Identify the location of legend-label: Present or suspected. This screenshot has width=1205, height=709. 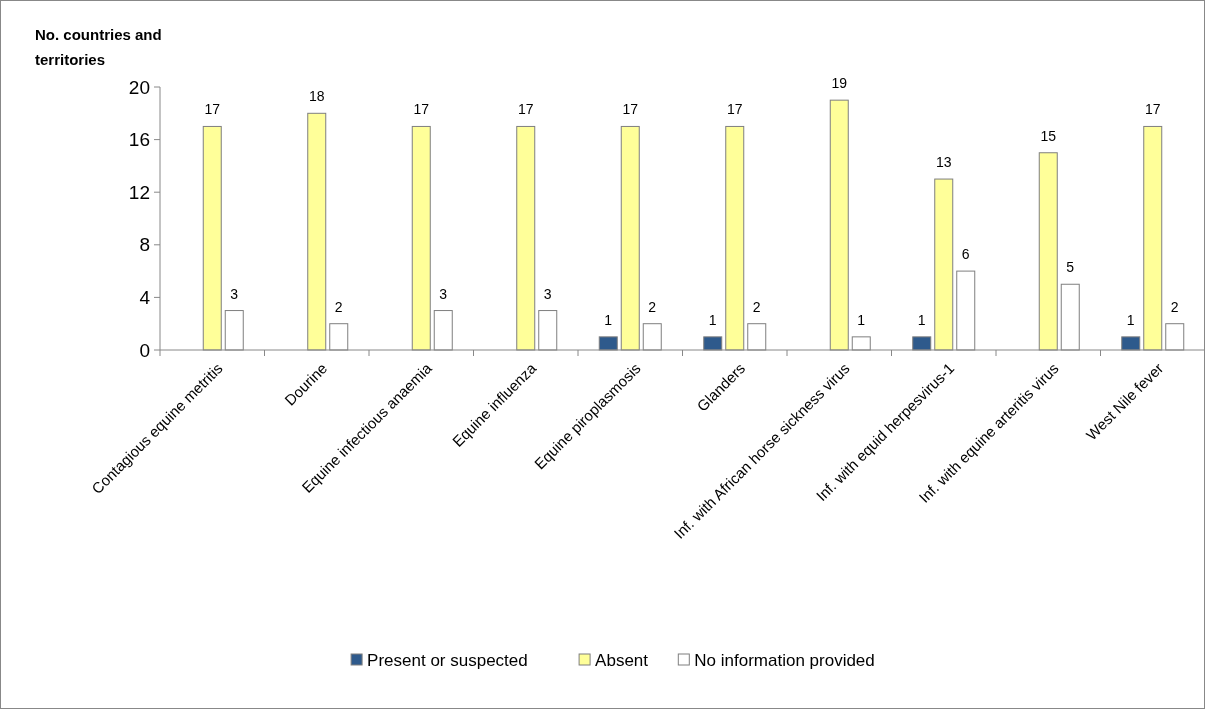
(447, 660).